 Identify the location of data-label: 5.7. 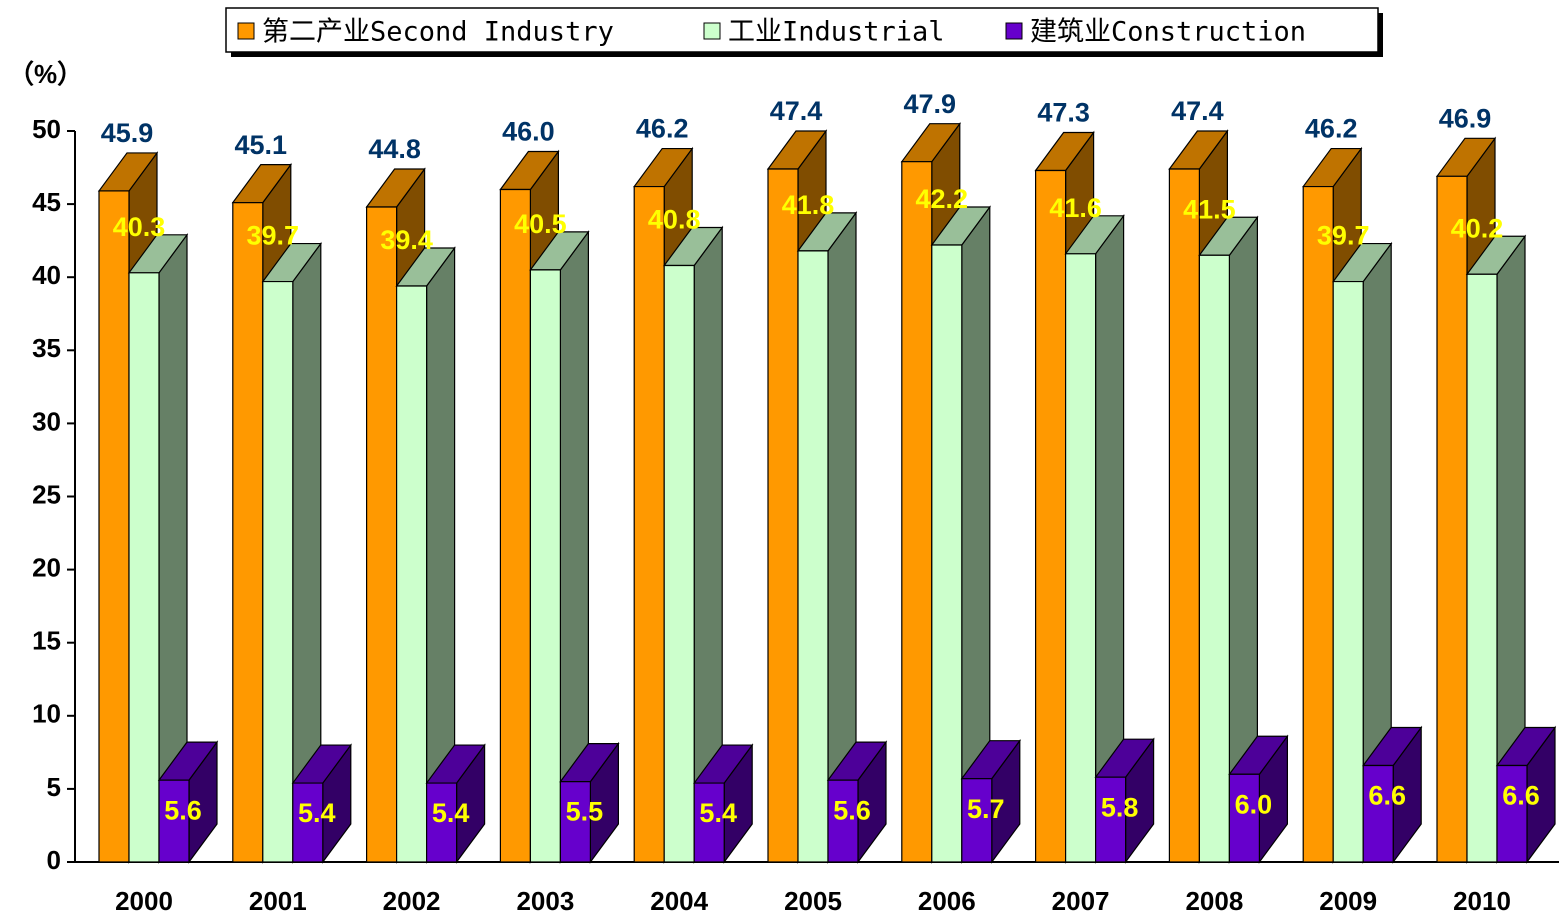
(986, 809).